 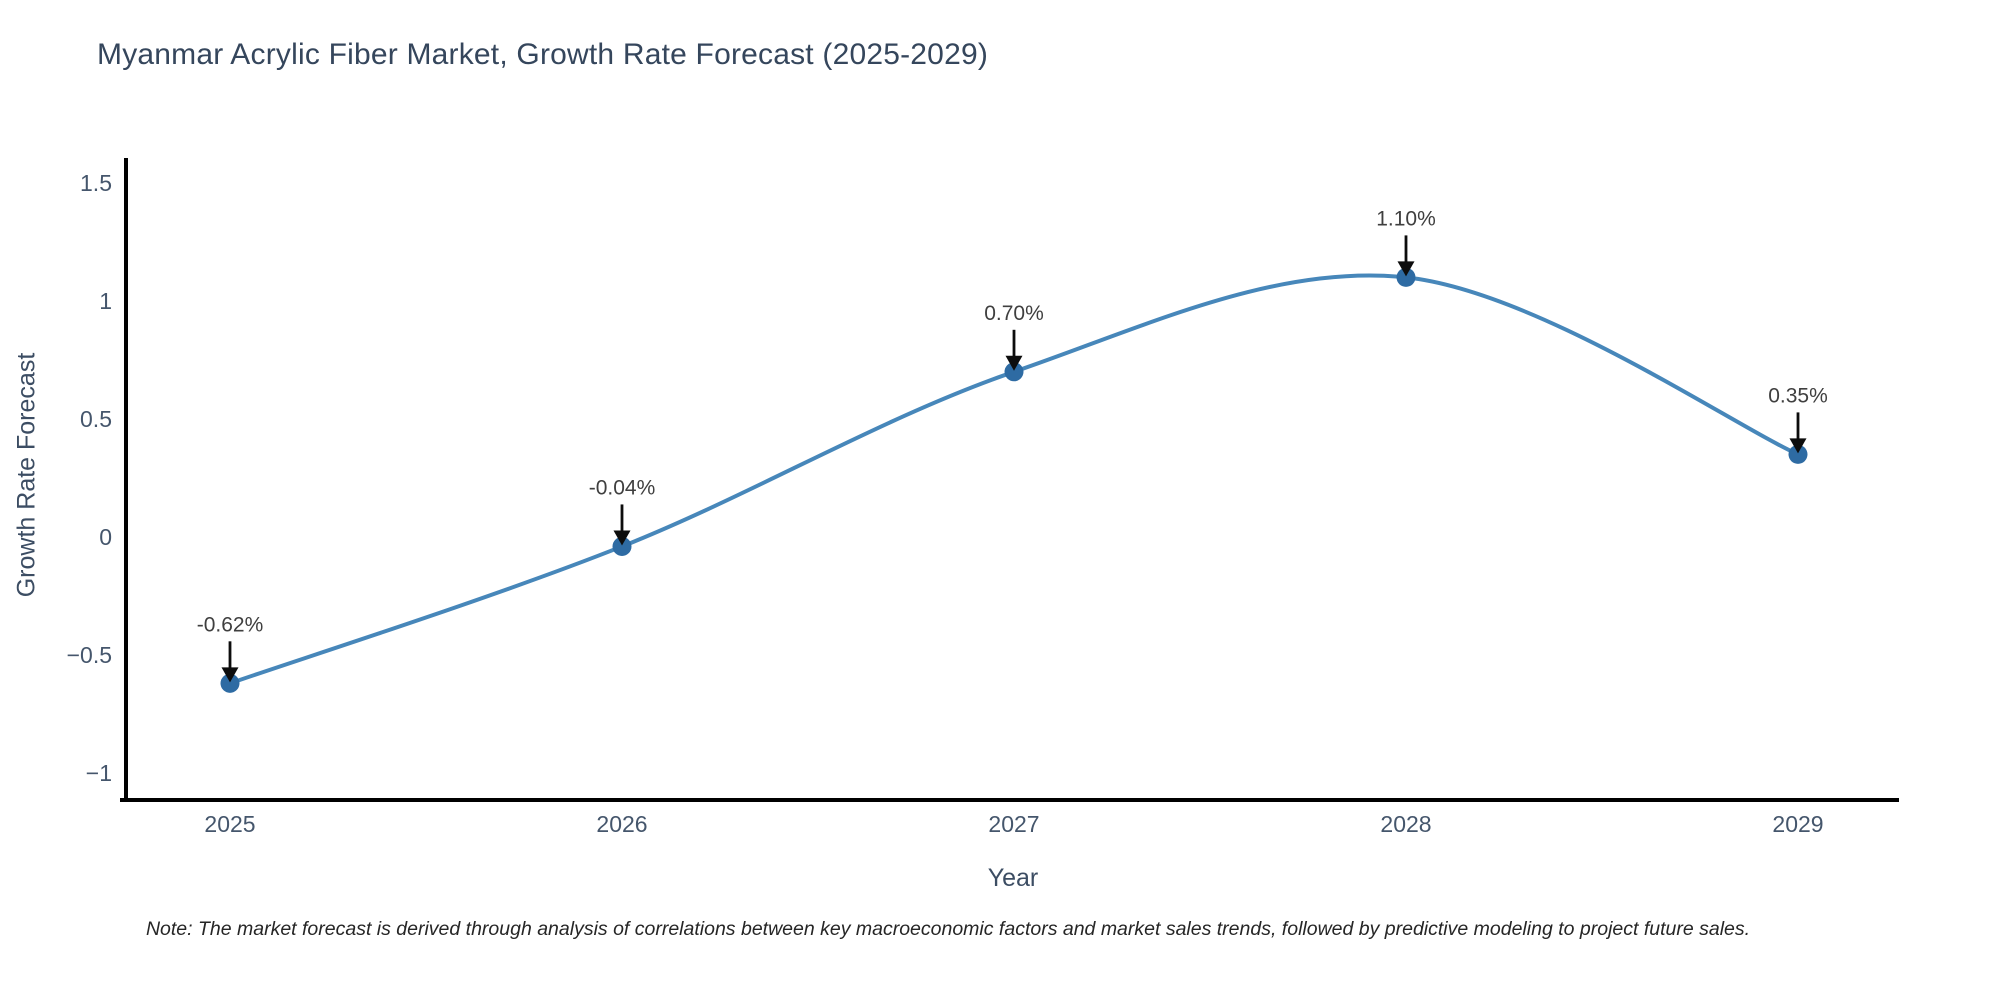 What do you see at coordinates (96, 183) in the screenshot?
I see `y-tick-label: 1.5` at bounding box center [96, 183].